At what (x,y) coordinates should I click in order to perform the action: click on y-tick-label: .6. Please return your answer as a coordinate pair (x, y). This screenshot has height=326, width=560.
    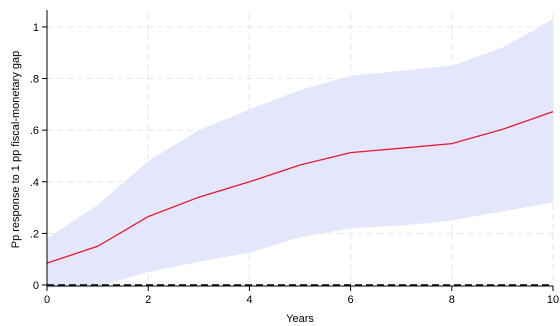
    Looking at the image, I should click on (34, 131).